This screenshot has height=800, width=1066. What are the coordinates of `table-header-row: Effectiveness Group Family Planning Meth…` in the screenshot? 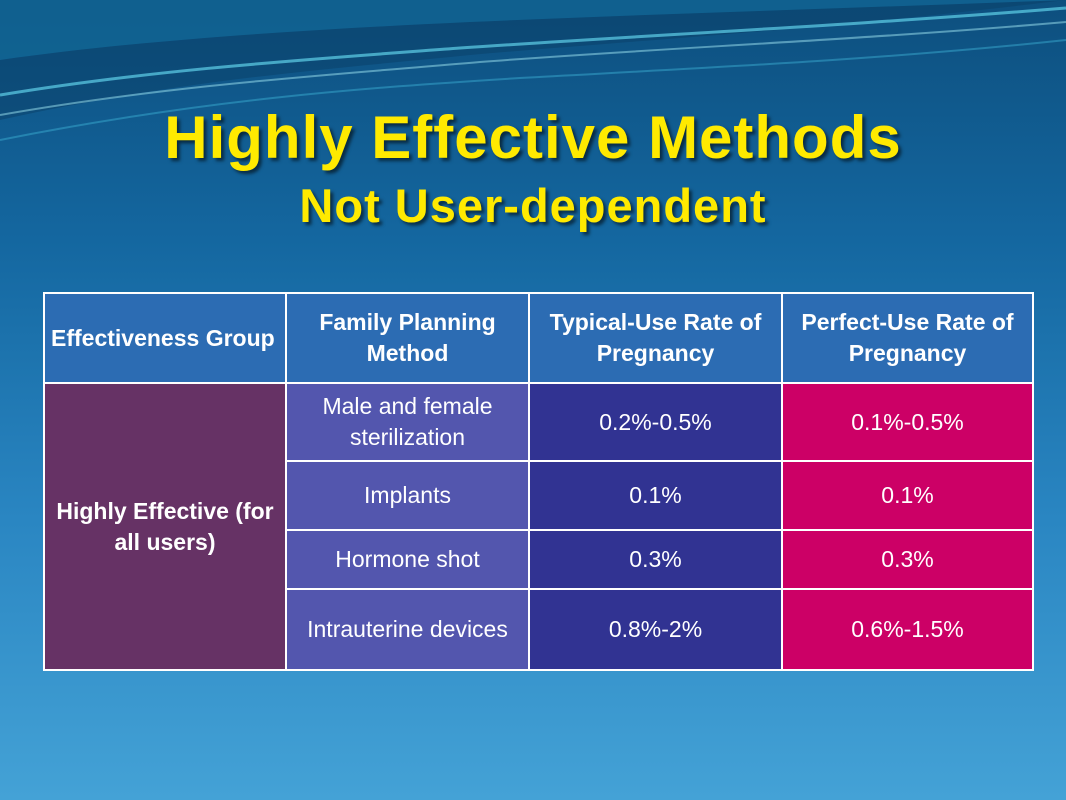 It's located at (538, 338).